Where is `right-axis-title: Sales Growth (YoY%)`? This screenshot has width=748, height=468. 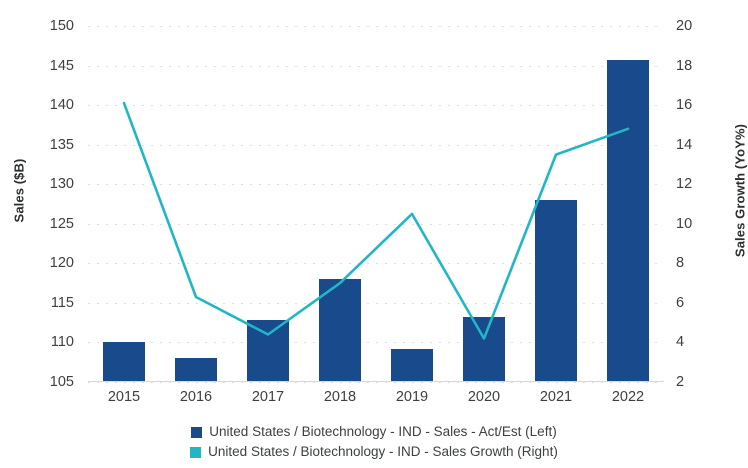 right-axis-title: Sales Growth (YoY%) is located at coordinates (740, 190).